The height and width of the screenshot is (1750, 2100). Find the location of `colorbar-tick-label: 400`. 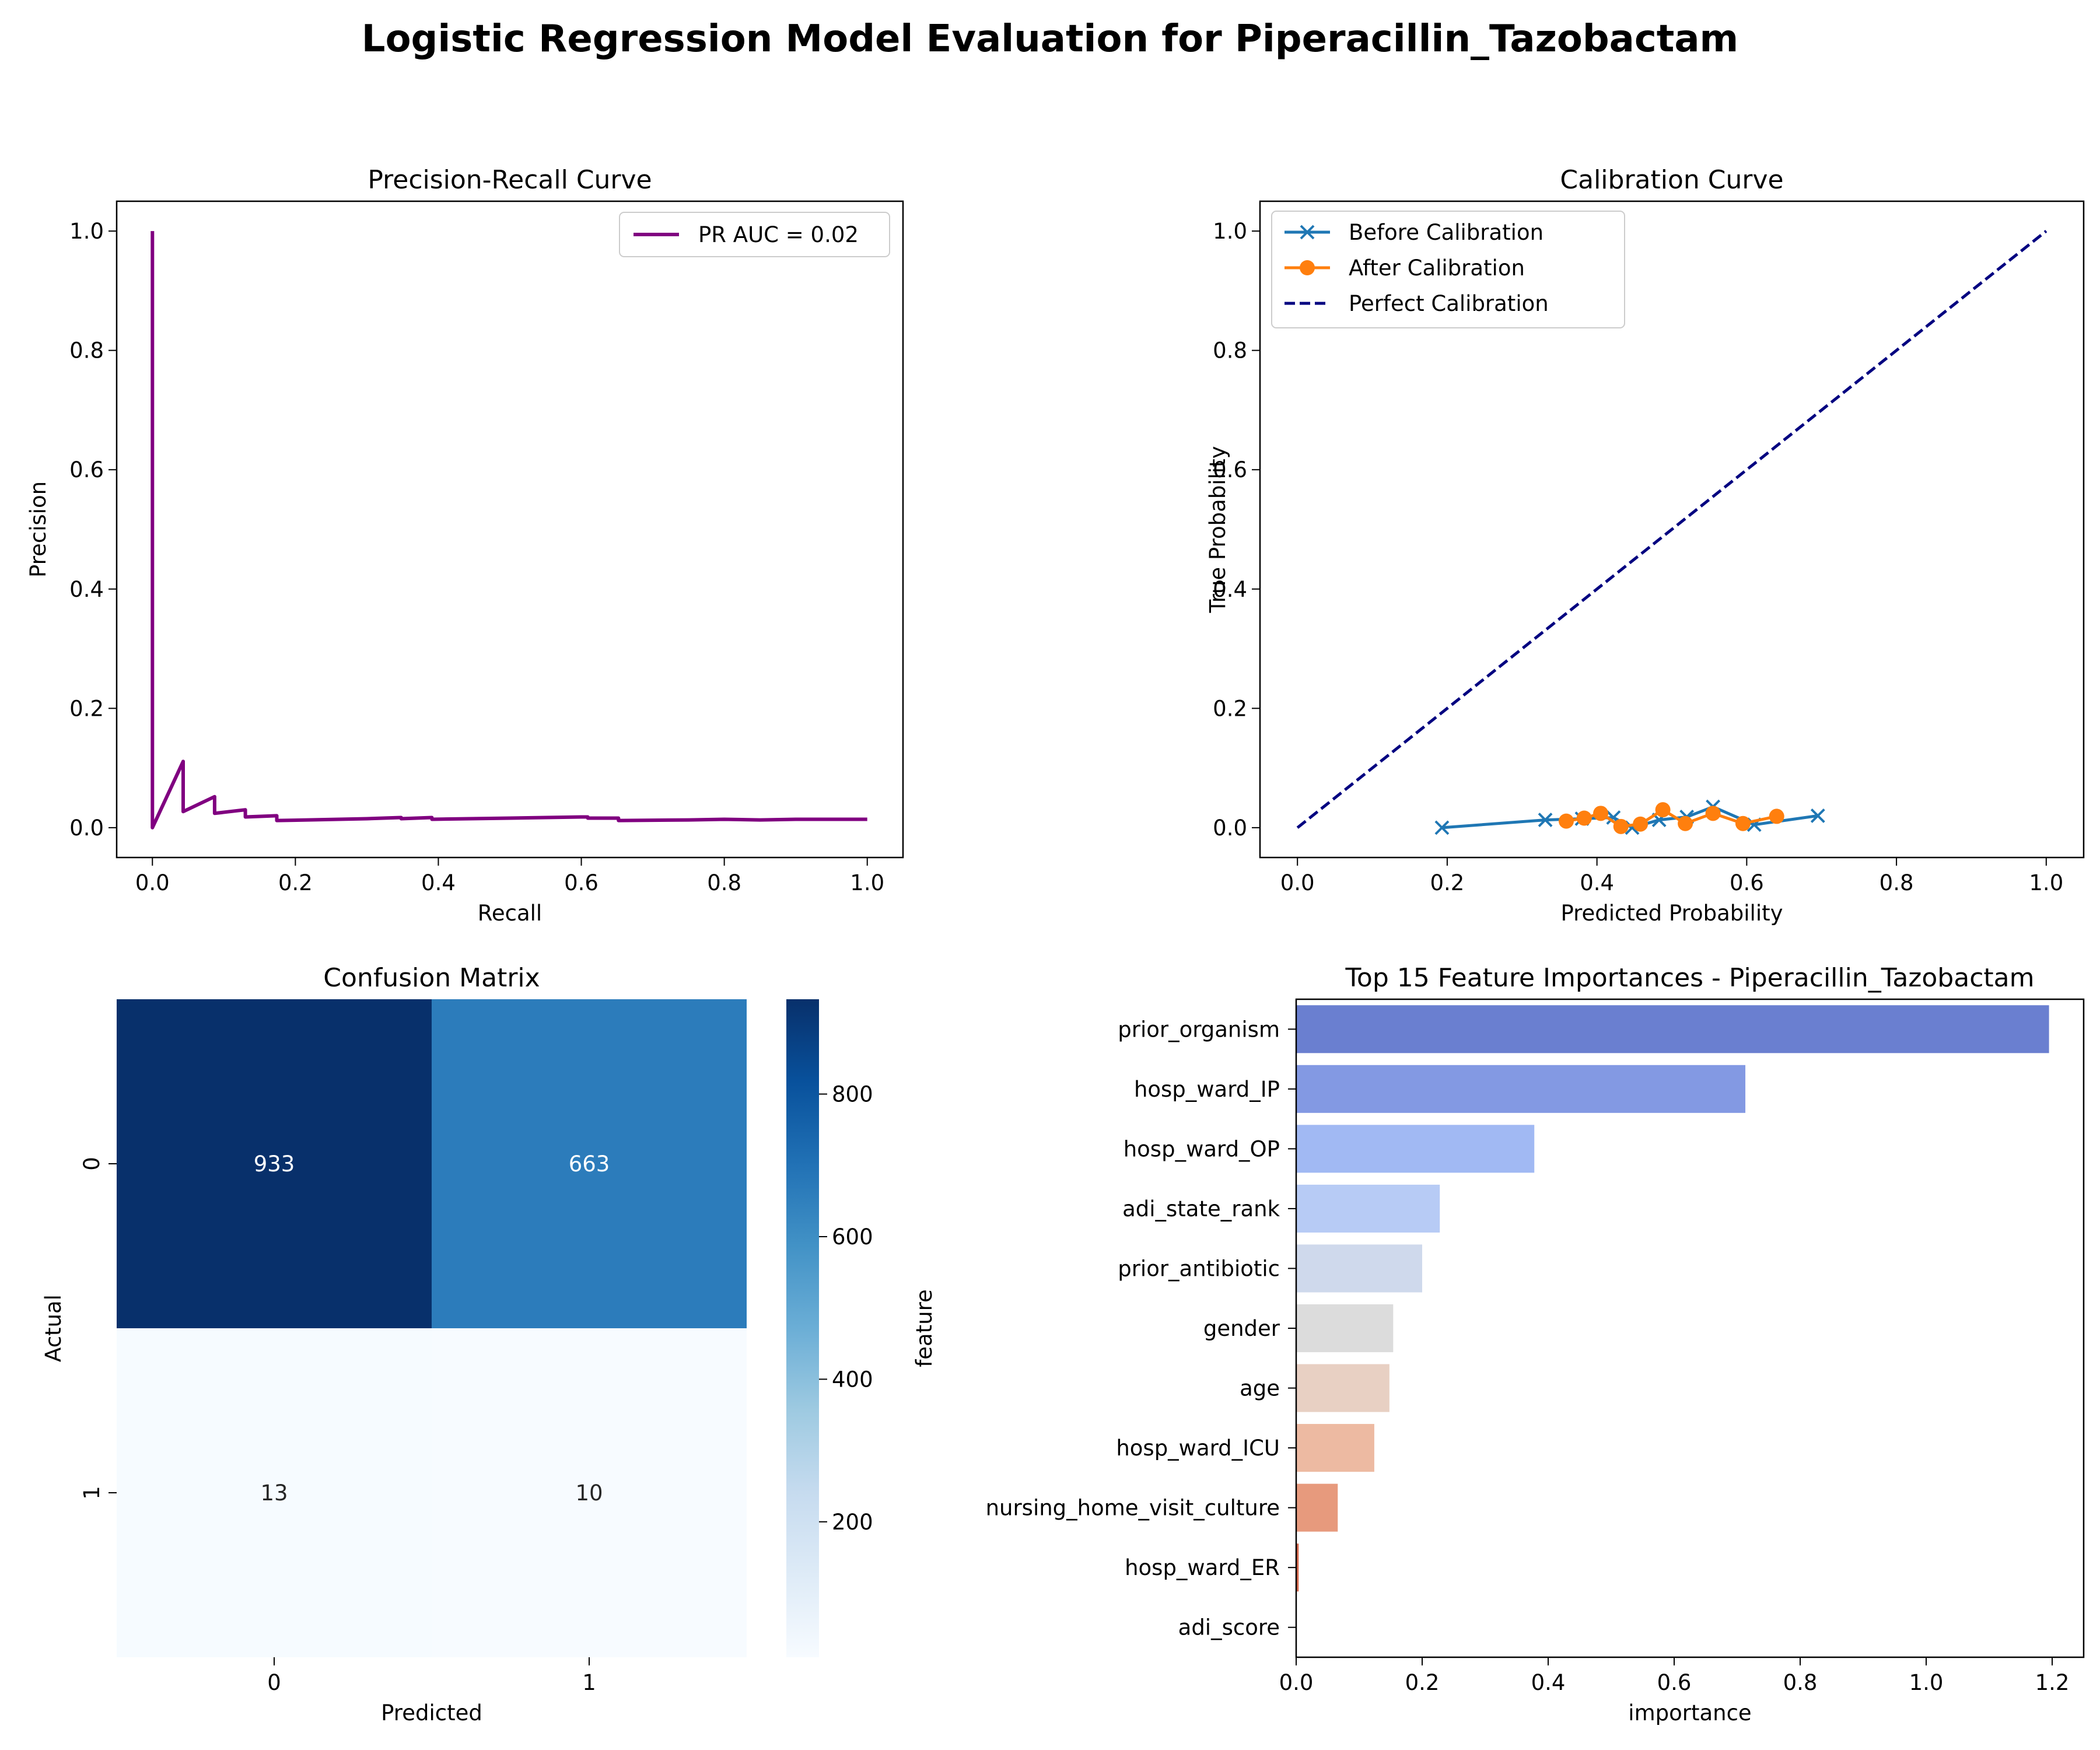

colorbar-tick-label: 400 is located at coordinates (852, 1379).